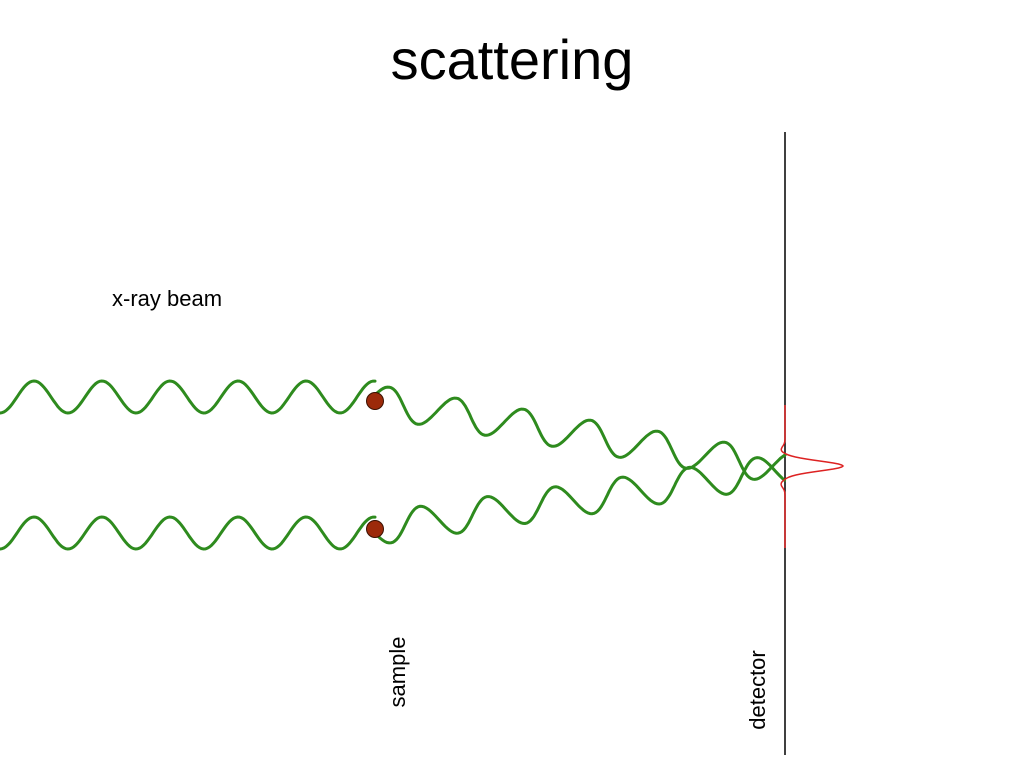 This screenshot has height=768, width=1024. I want to click on slide-title: scattering, so click(512, 59).